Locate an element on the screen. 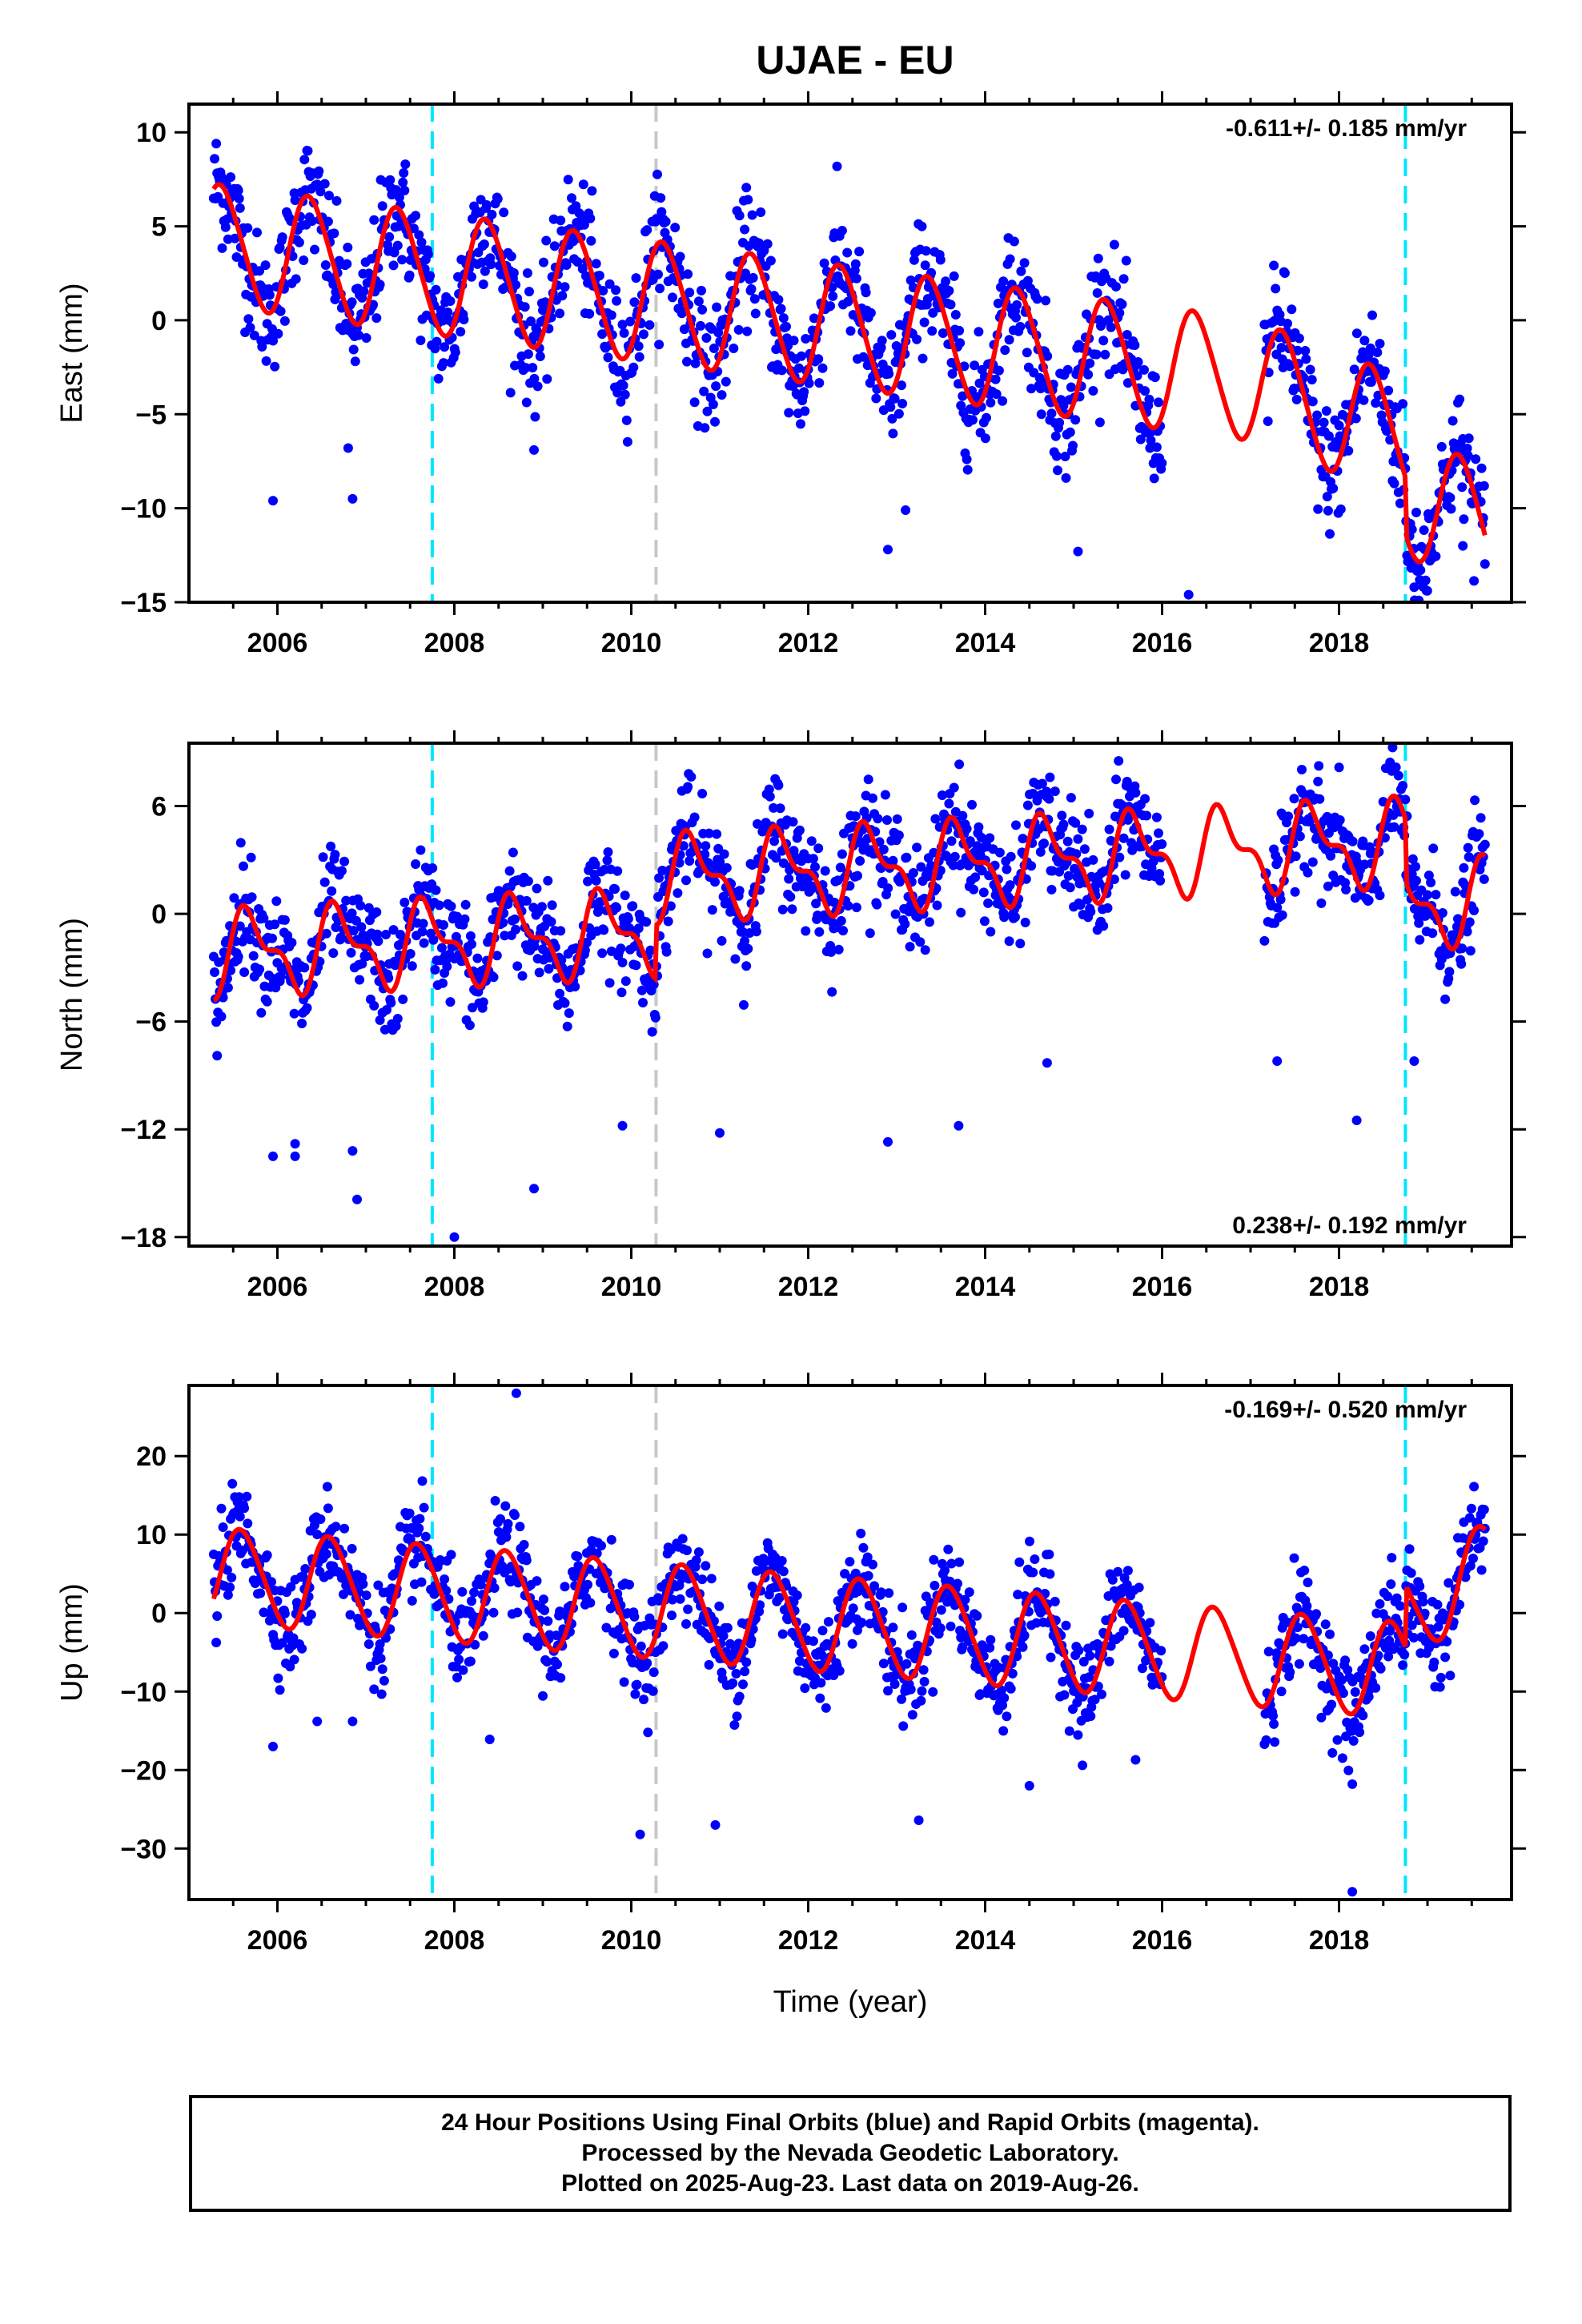 The image size is (1582, 2324). y-tick-label: −6 is located at coordinates (151, 1022).